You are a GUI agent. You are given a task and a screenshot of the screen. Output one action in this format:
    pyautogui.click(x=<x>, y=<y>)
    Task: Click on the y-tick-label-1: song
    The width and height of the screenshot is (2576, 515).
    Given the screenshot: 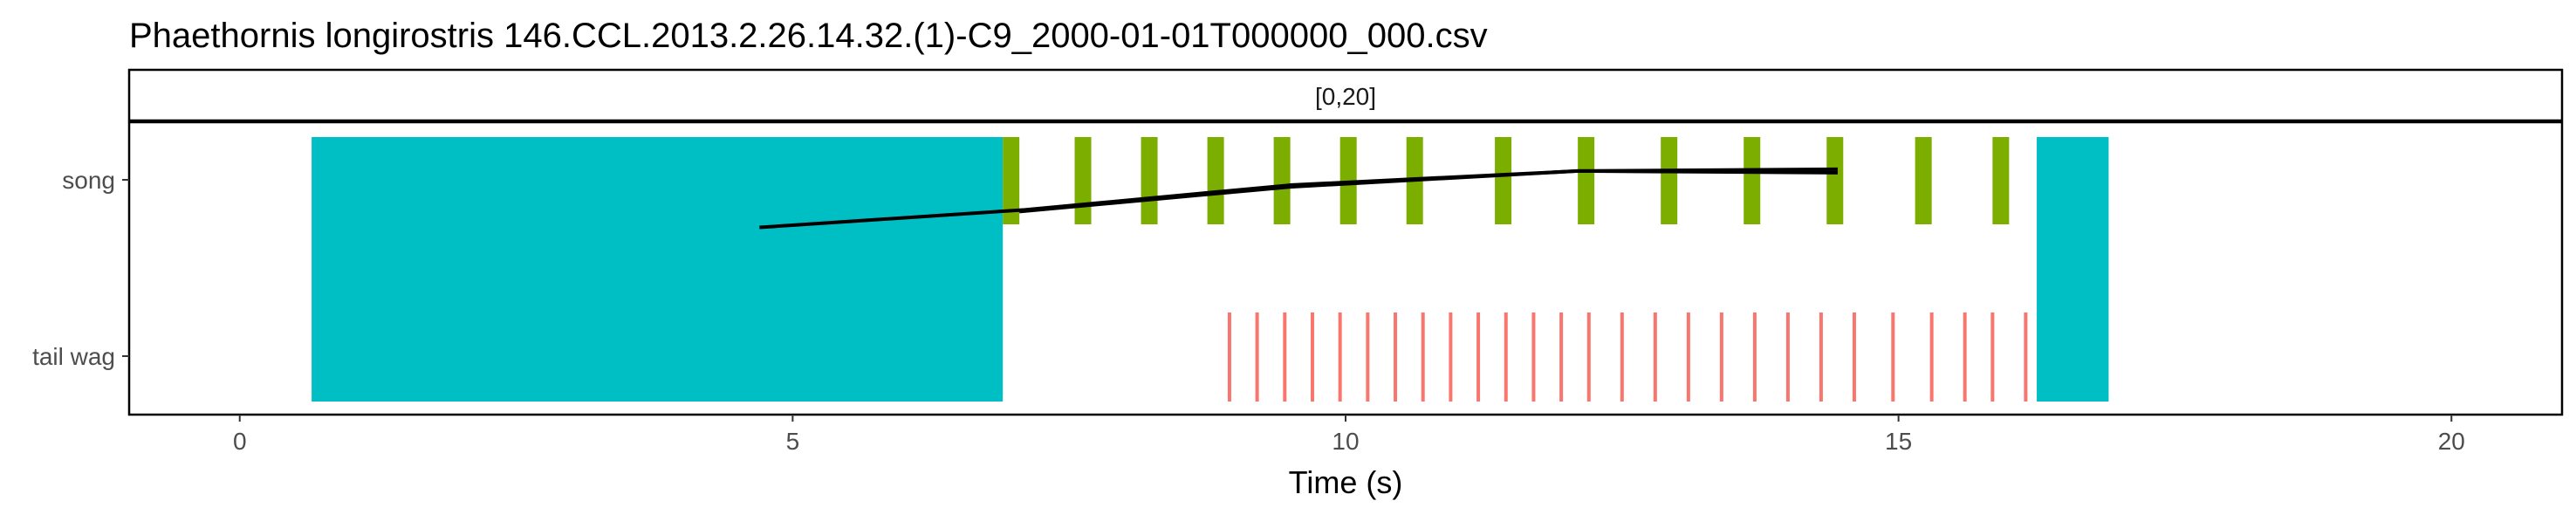 What is the action you would take?
    pyautogui.click(x=88, y=180)
    